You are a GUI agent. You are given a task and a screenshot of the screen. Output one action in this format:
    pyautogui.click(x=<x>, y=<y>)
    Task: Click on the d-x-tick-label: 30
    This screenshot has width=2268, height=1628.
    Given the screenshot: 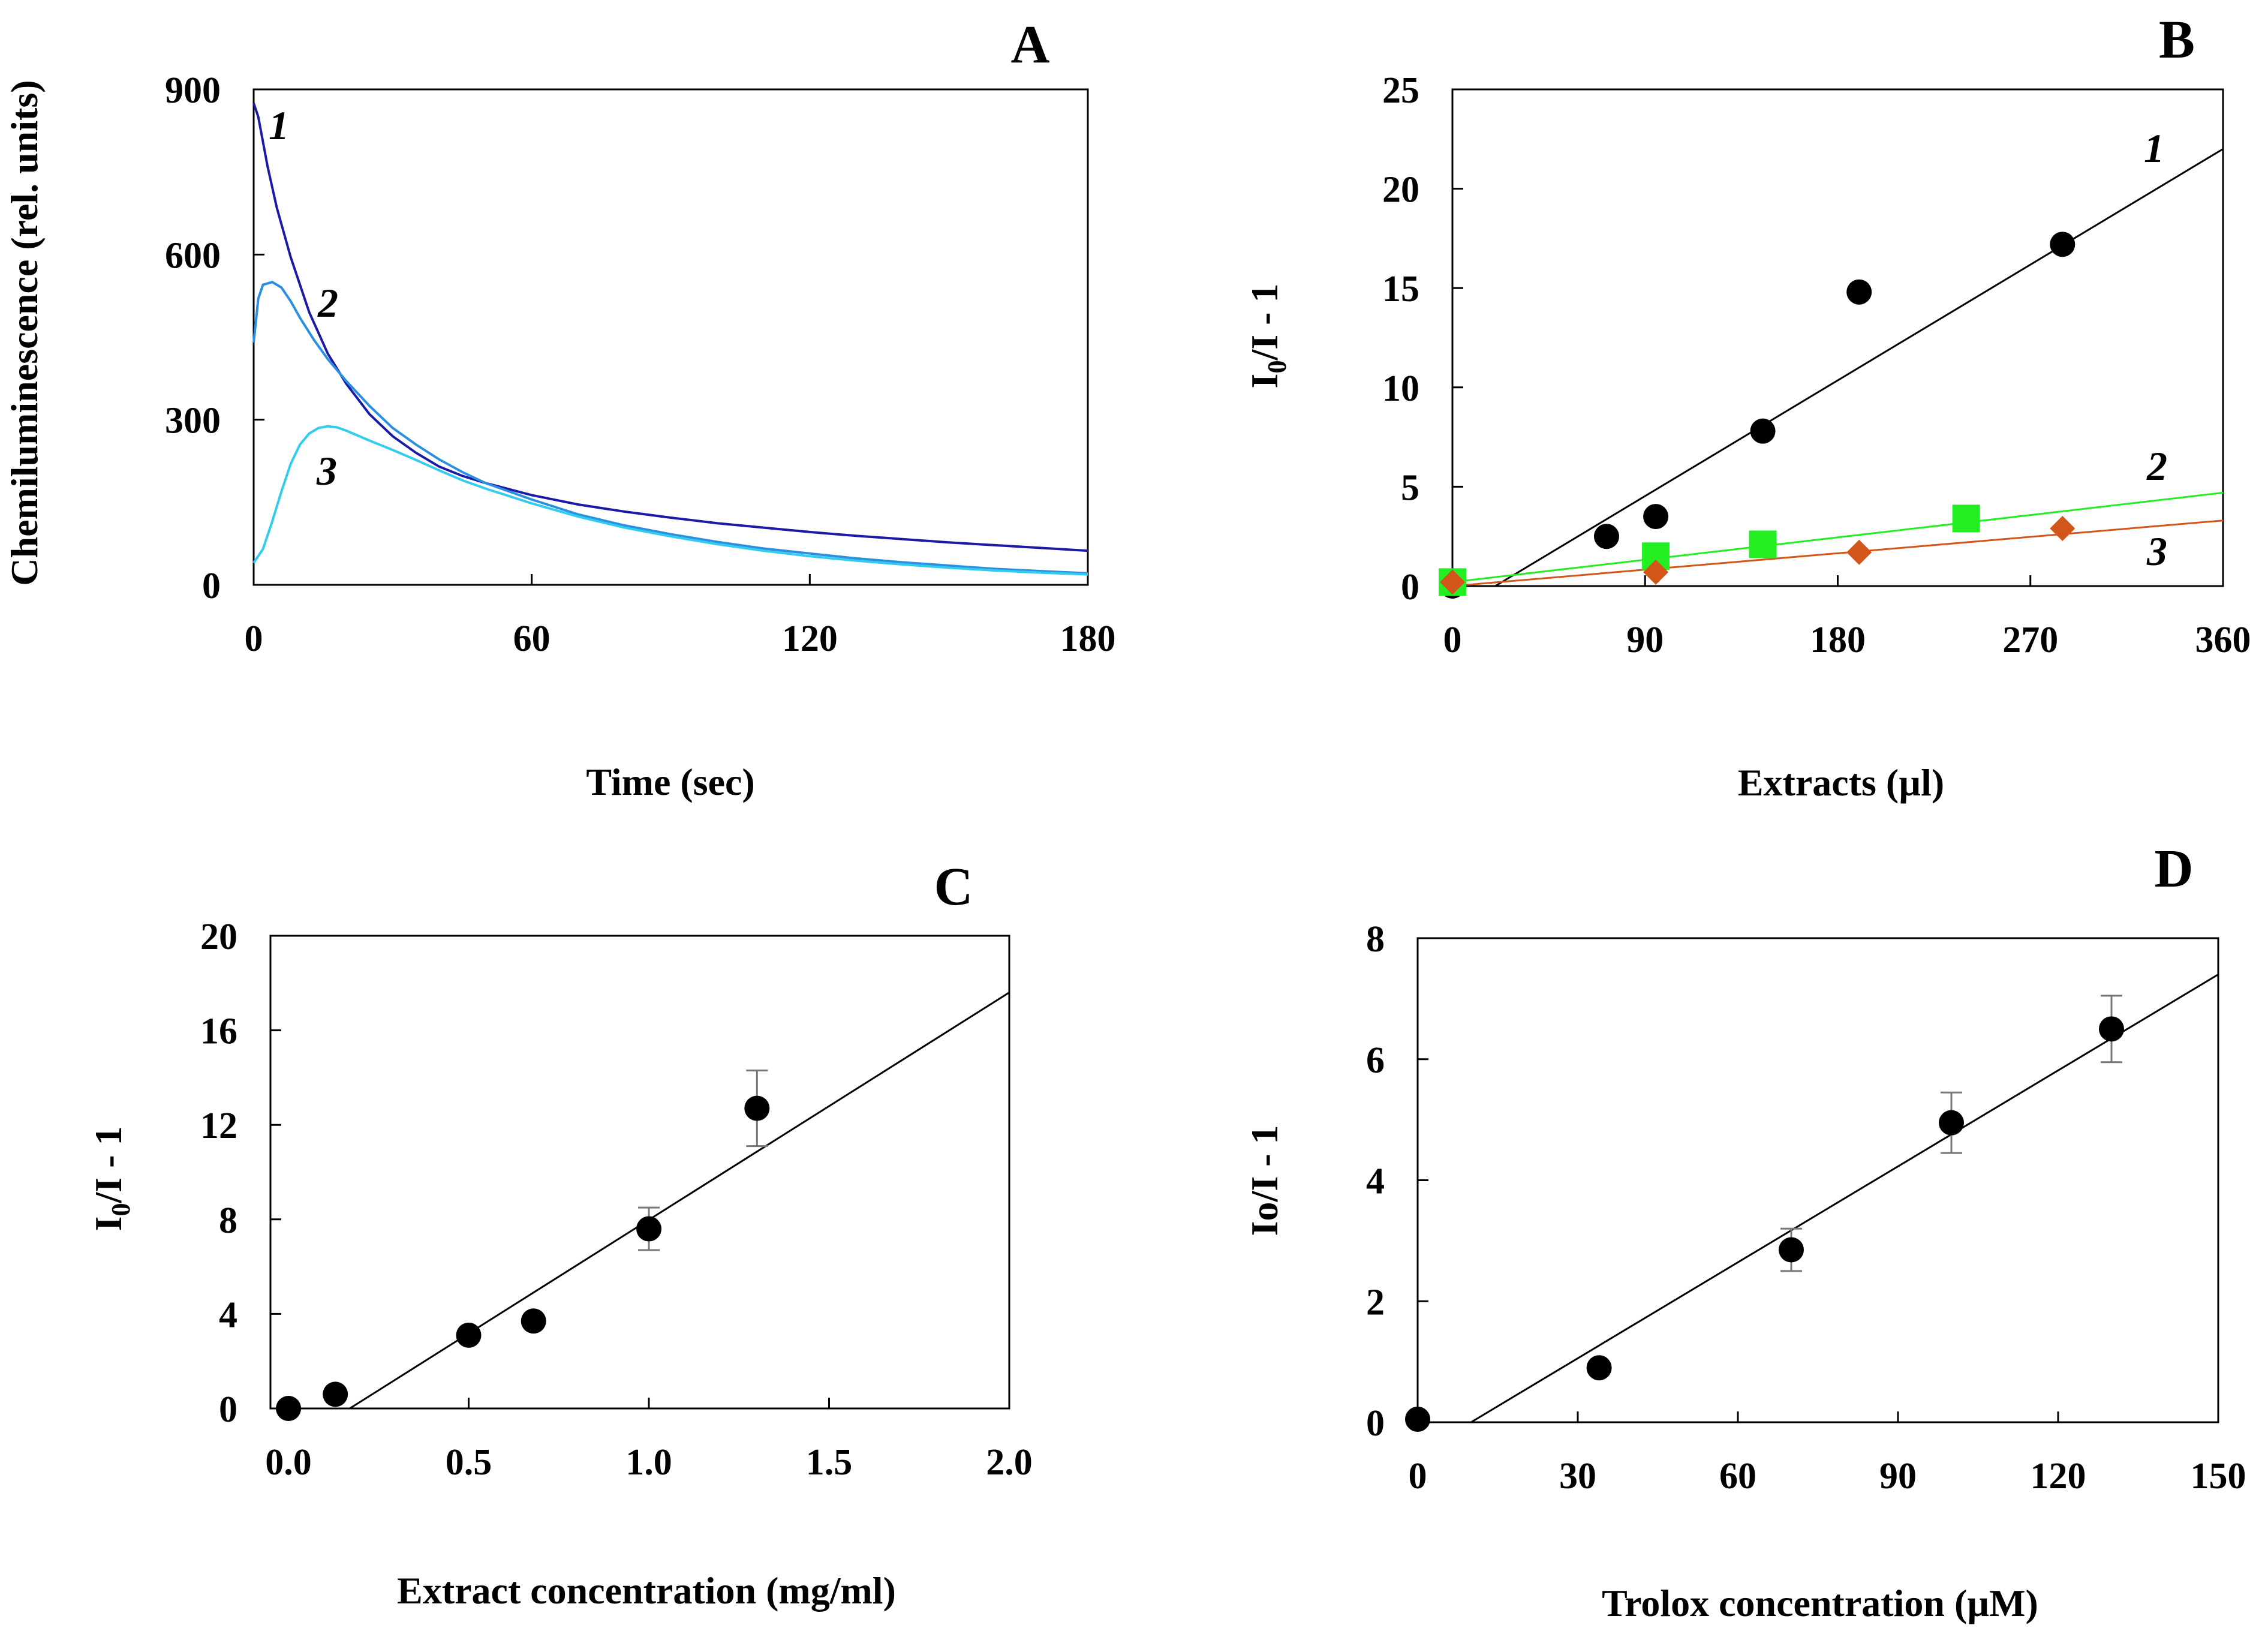 What is the action you would take?
    pyautogui.click(x=1578, y=1476)
    